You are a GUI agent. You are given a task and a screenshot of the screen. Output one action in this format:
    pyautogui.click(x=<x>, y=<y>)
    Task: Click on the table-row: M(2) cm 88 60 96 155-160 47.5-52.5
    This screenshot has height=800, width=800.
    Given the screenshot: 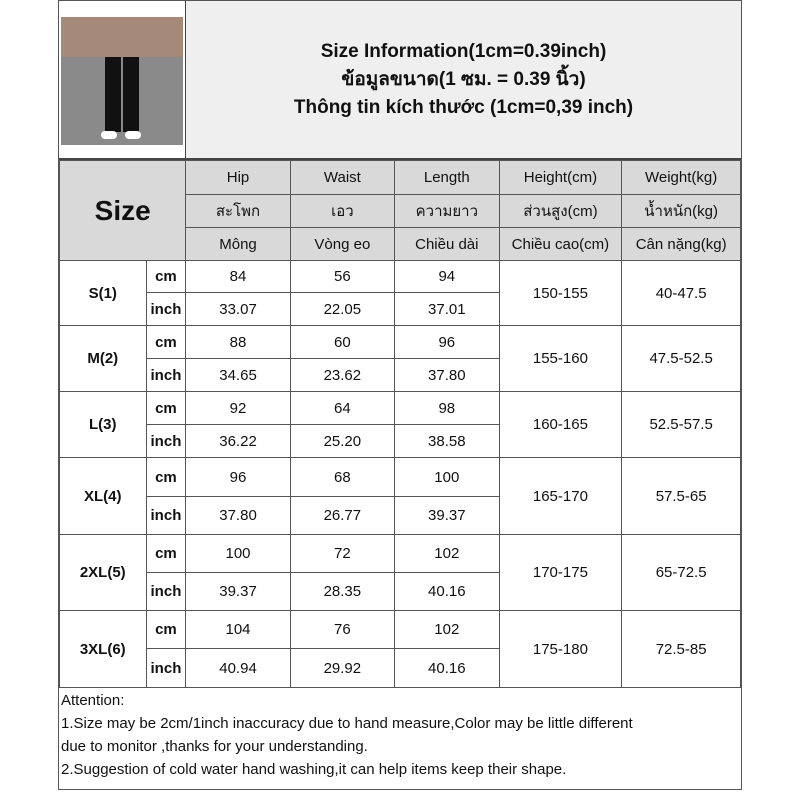 What is the action you would take?
    pyautogui.click(x=400, y=358)
    